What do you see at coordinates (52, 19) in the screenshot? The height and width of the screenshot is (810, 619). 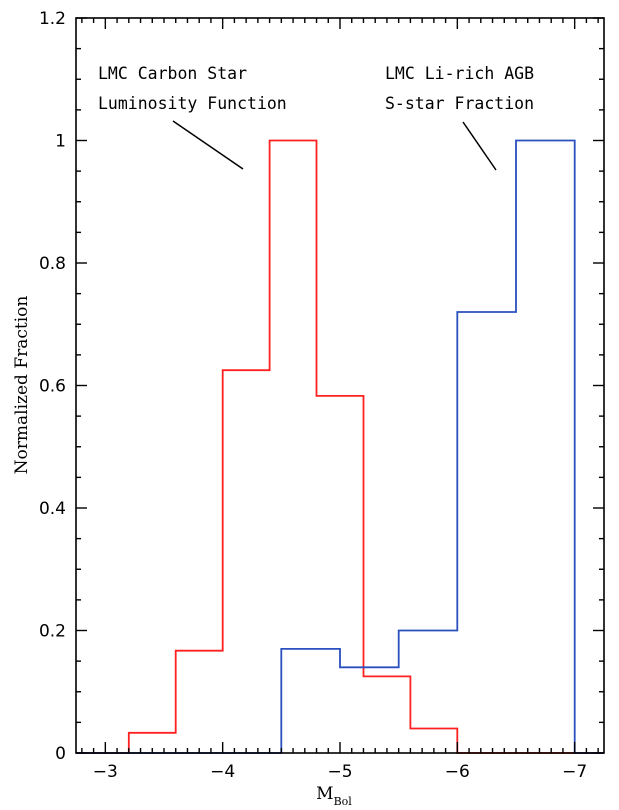 I see `y-tick-label: 1.2` at bounding box center [52, 19].